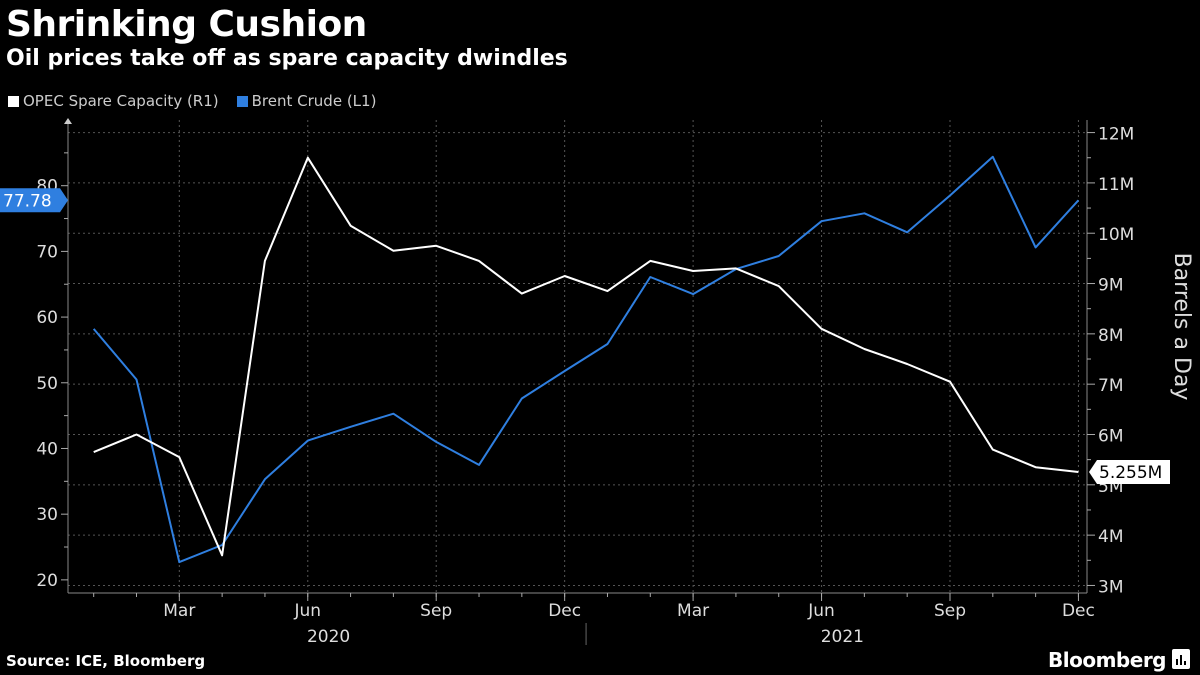  I want to click on right-tick-label: 4M, so click(1110, 537).